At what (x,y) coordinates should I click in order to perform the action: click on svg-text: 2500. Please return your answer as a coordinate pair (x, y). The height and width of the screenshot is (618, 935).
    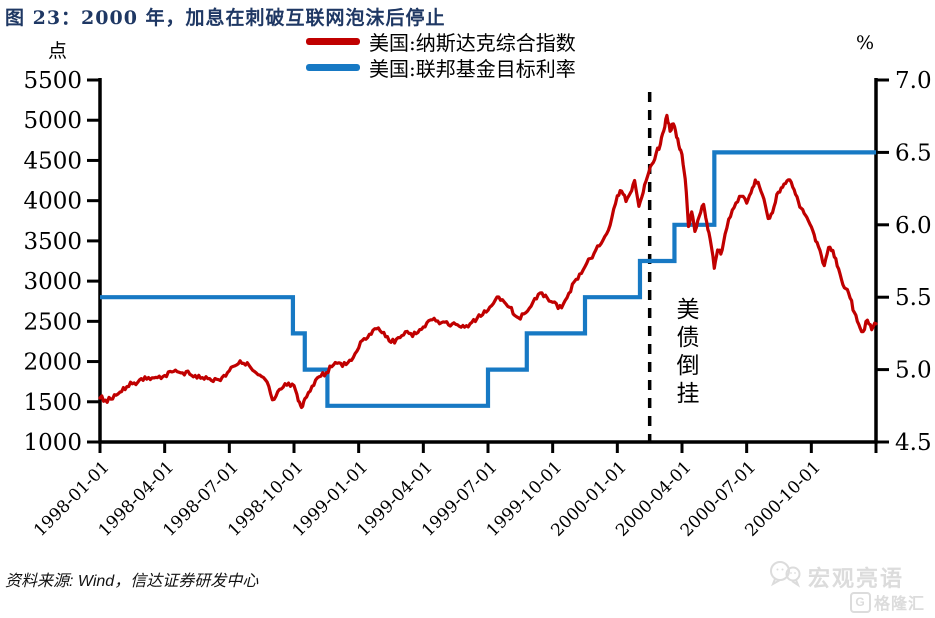
    Looking at the image, I should click on (52, 322).